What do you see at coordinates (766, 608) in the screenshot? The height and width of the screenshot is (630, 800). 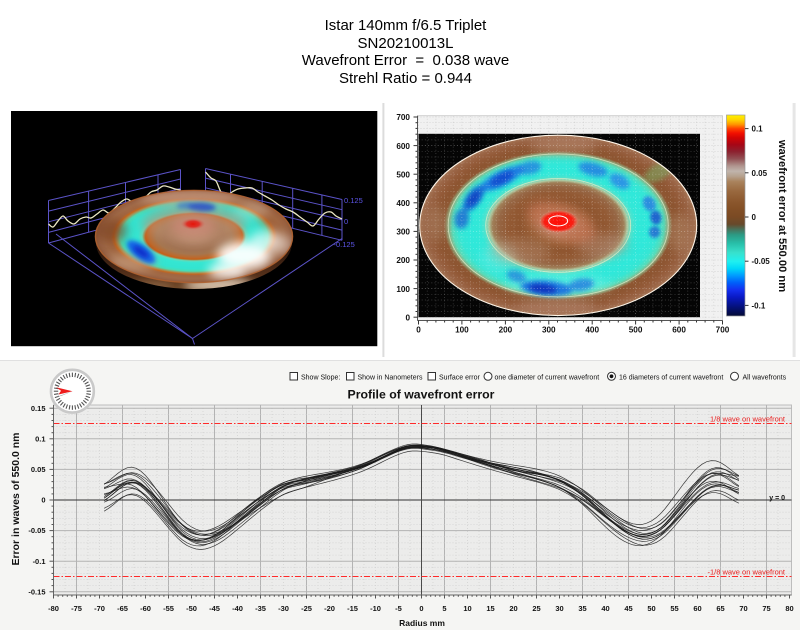 I see `svg-text: 75` at bounding box center [766, 608].